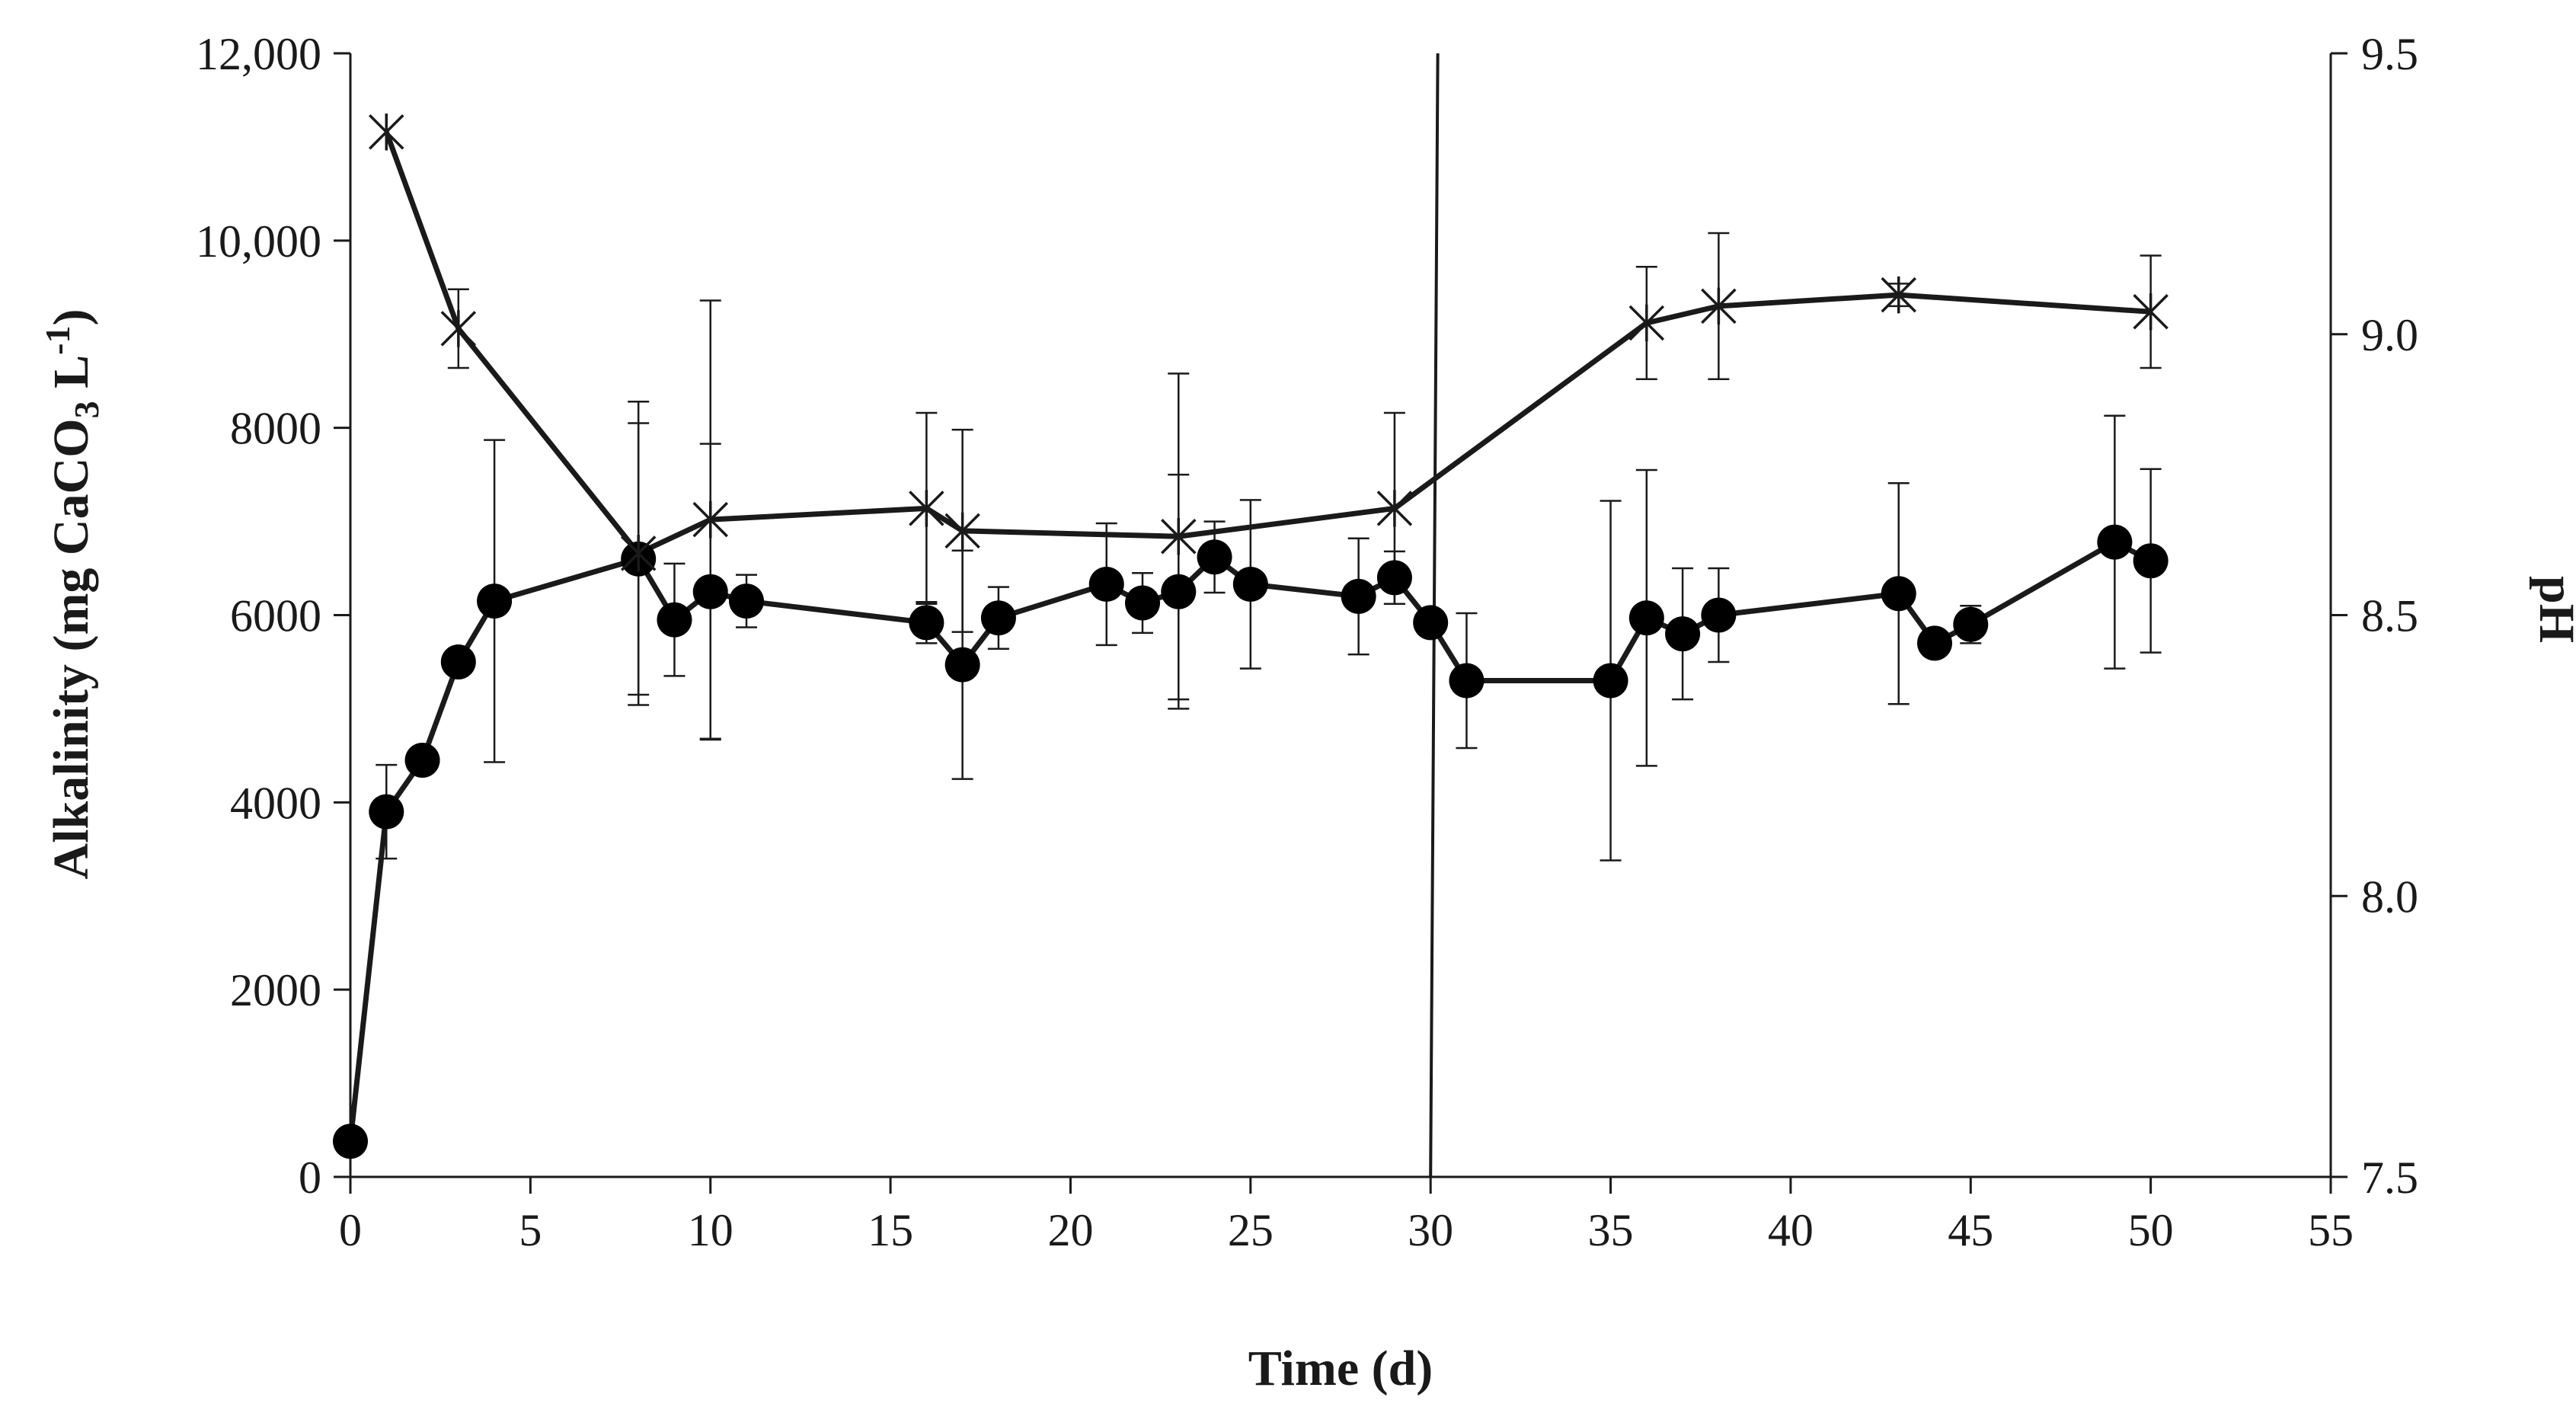 This screenshot has height=1410, width=2576. What do you see at coordinates (1430, 1230) in the screenshot?
I see `x-tick-label: 30` at bounding box center [1430, 1230].